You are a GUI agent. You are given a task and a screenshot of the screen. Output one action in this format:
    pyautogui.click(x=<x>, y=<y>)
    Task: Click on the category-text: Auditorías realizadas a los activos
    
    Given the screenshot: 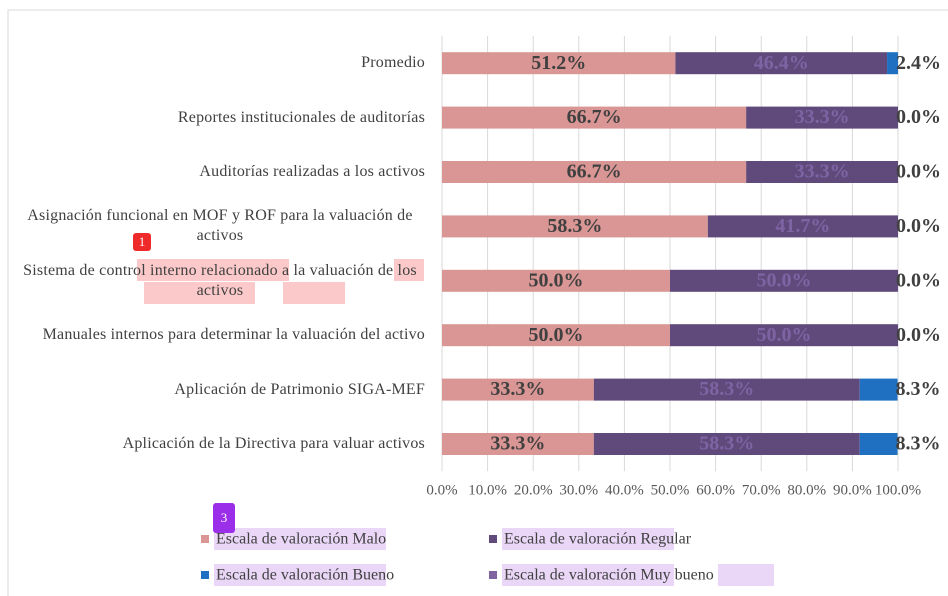 What is the action you would take?
    pyautogui.click(x=312, y=171)
    